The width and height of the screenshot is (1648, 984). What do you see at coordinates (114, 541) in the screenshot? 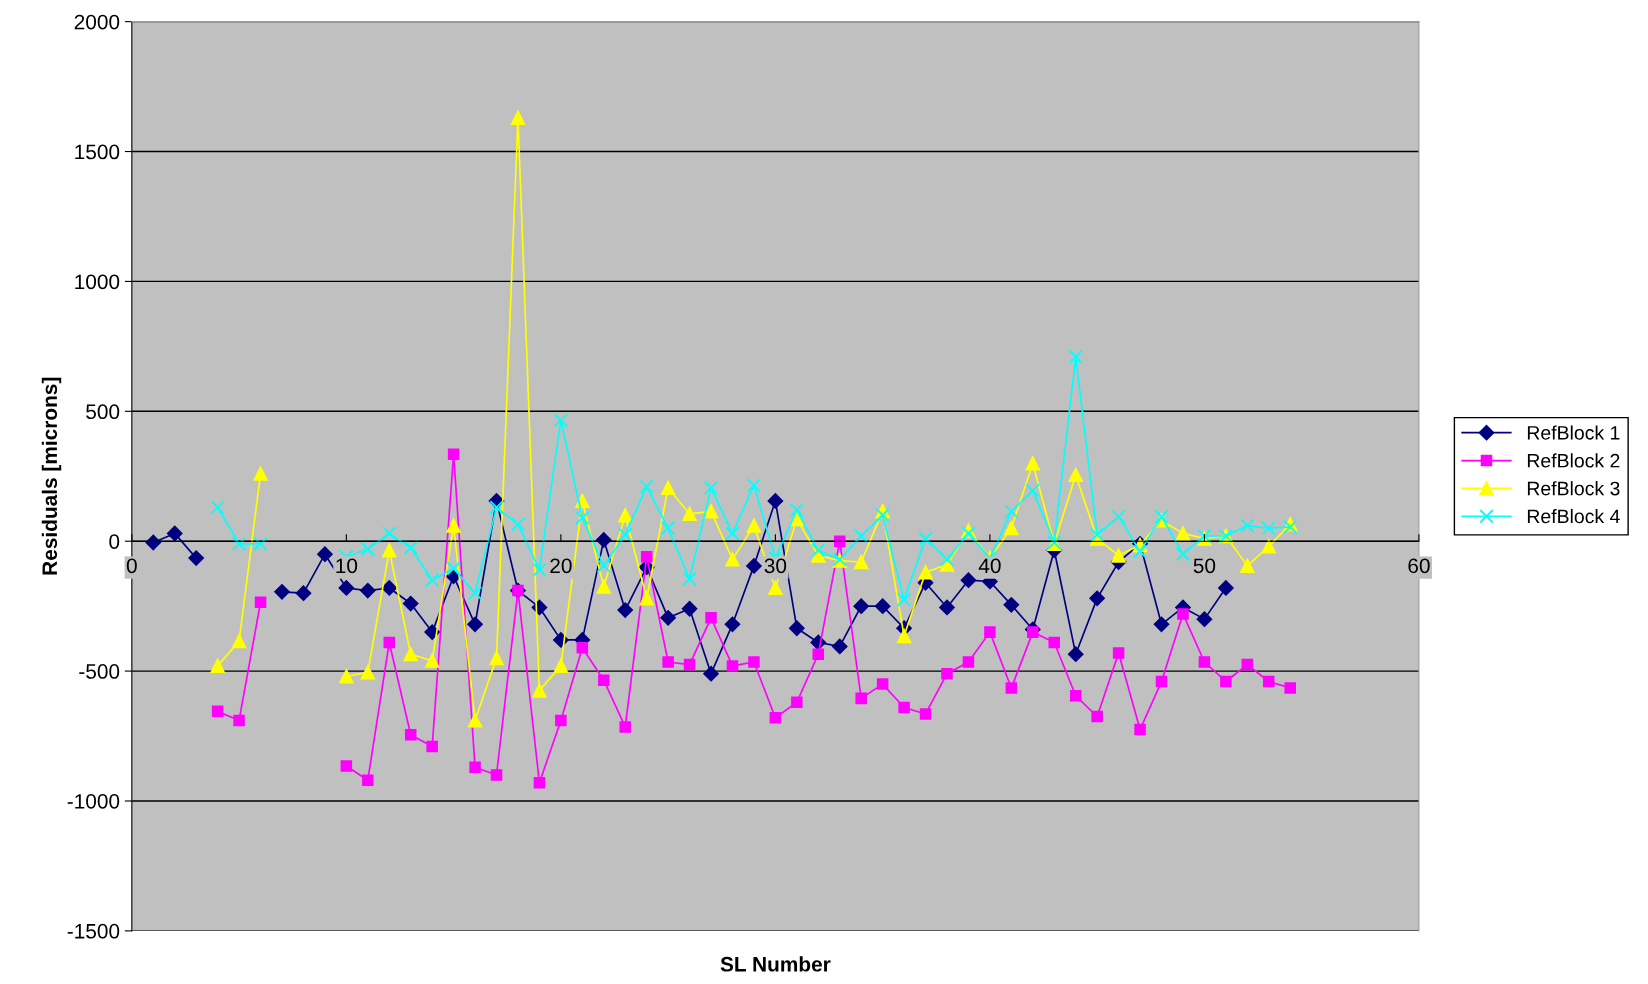
I see `y-tick-label: 0` at bounding box center [114, 541].